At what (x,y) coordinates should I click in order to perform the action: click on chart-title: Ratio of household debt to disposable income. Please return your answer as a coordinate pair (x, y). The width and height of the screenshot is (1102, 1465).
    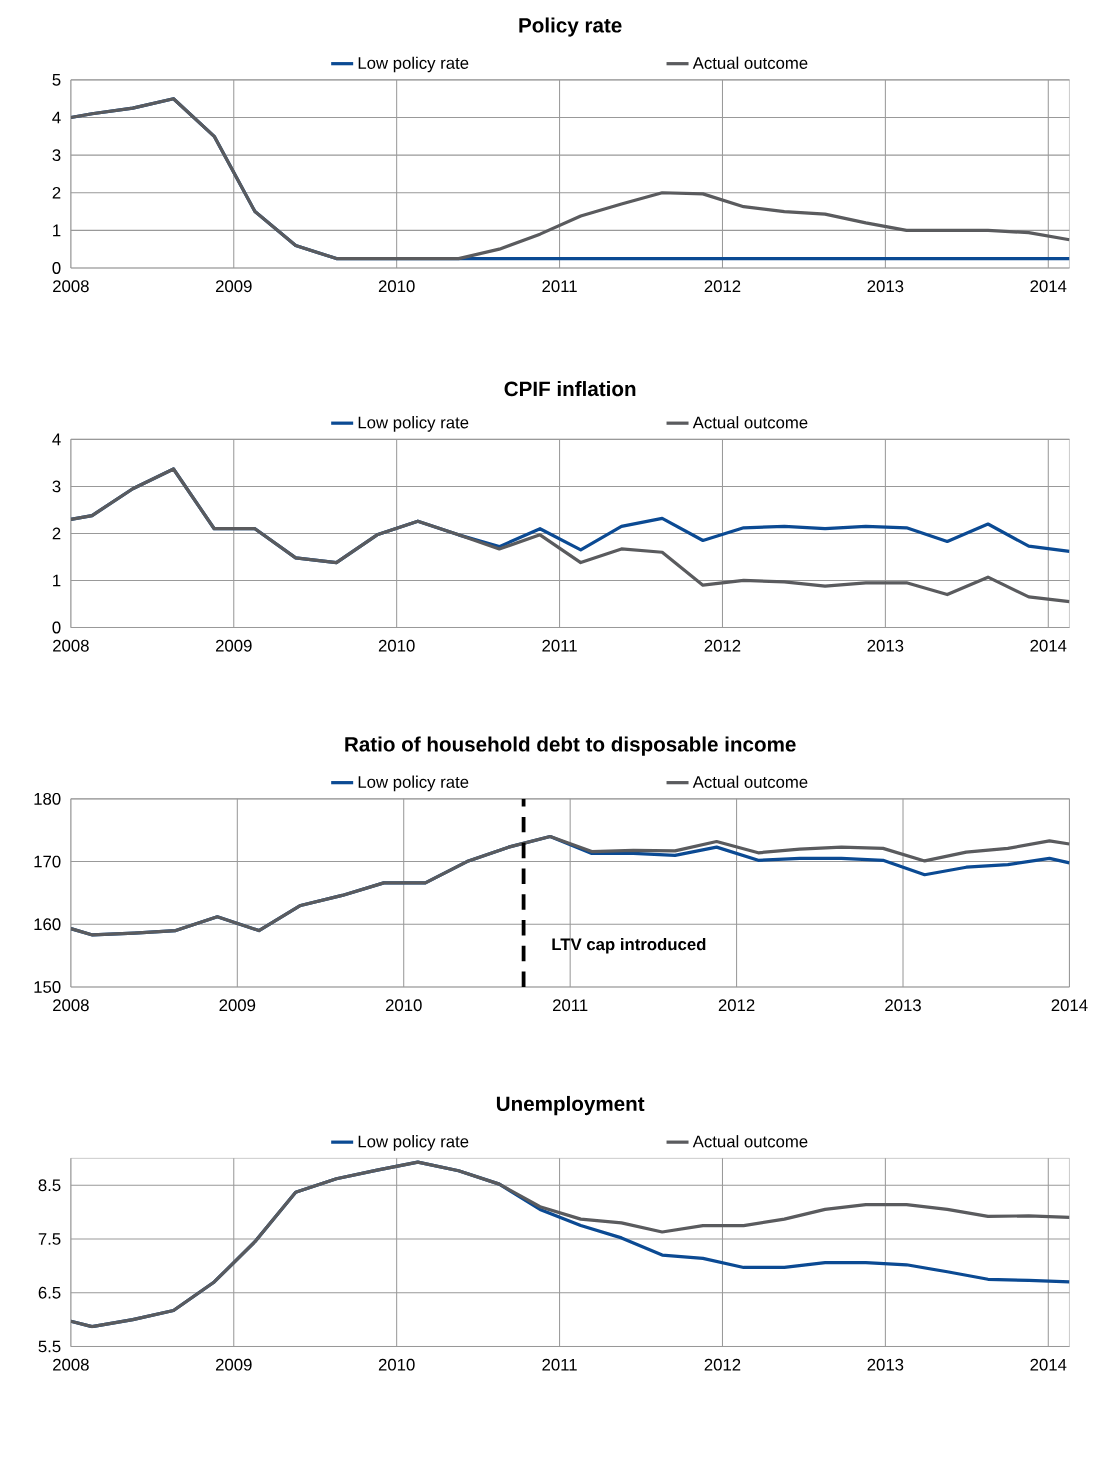
    Looking at the image, I should click on (570, 746).